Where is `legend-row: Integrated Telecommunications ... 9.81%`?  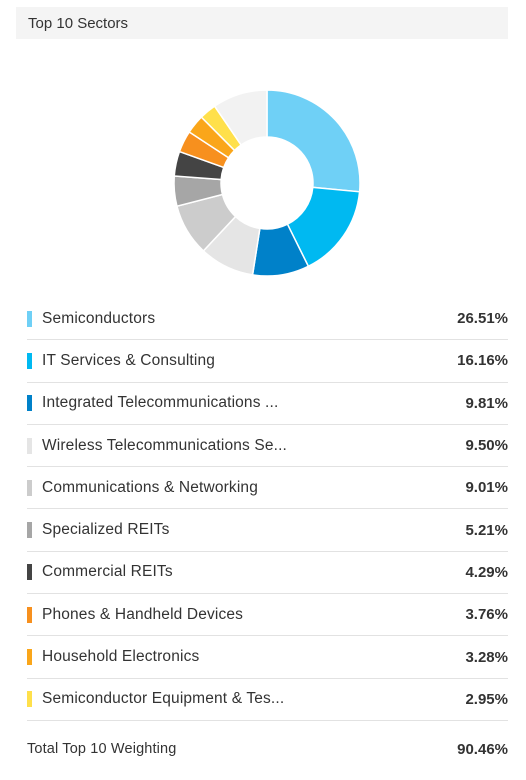 legend-row: Integrated Telecommunications ... 9.81% is located at coordinates (267, 404).